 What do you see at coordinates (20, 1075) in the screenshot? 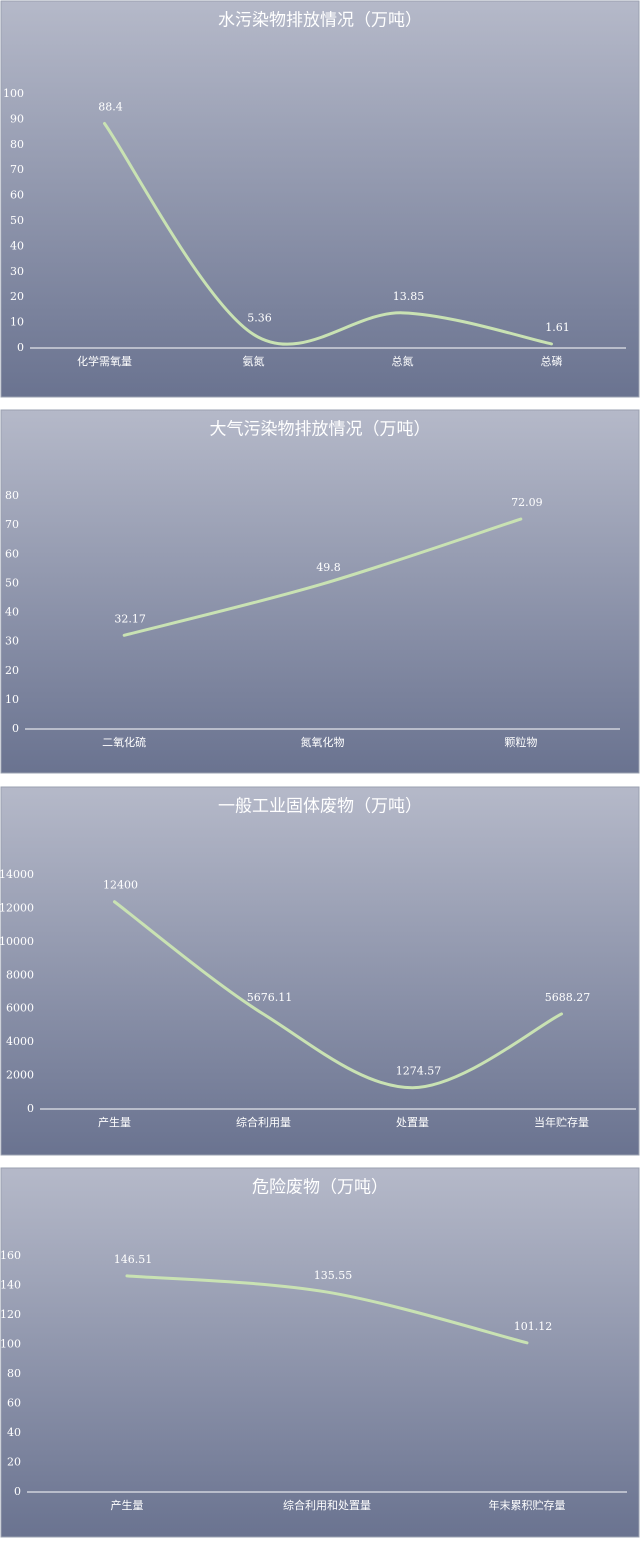
I see `y-tick-label: 2000` at bounding box center [20, 1075].